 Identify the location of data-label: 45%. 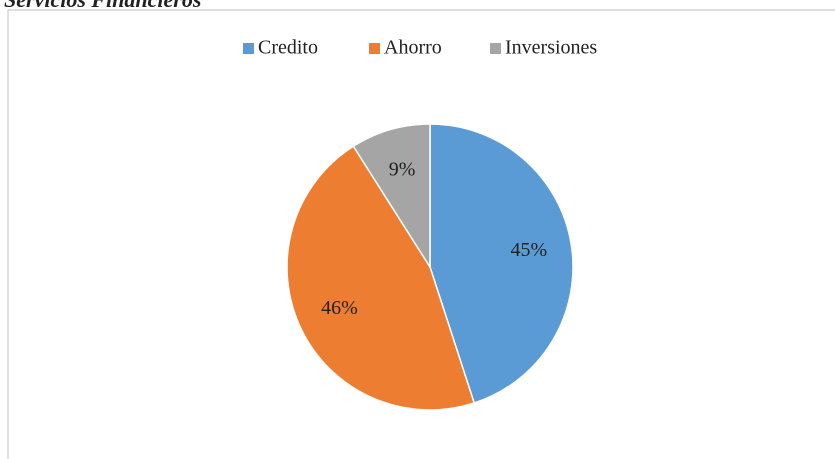
(529, 250).